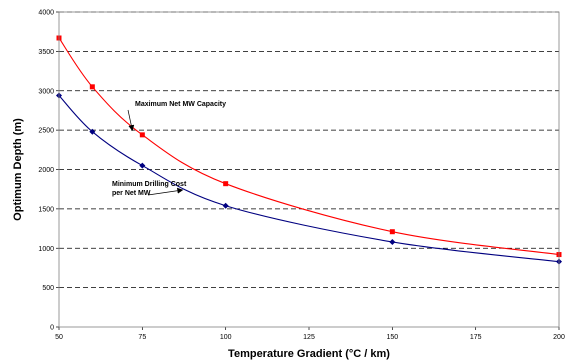  I want to click on y-tick-label: 0, so click(52, 328).